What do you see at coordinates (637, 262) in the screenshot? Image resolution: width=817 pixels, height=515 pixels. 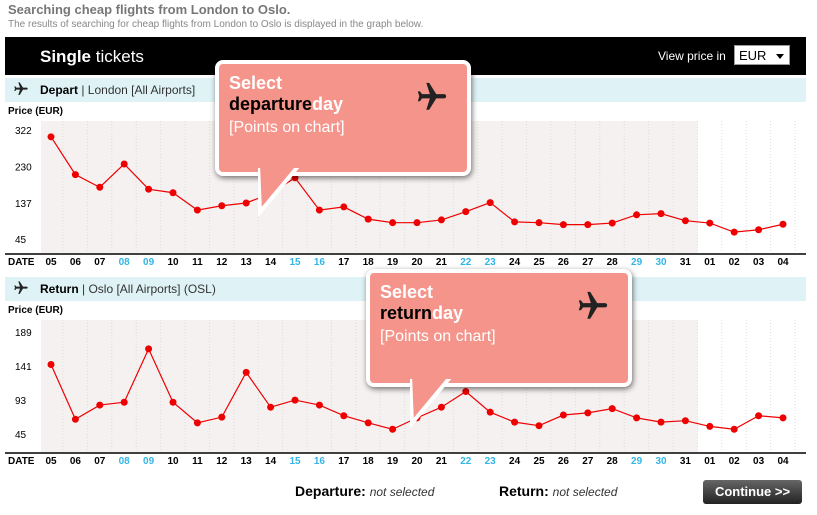 I see `x-tick-label: 29` at bounding box center [637, 262].